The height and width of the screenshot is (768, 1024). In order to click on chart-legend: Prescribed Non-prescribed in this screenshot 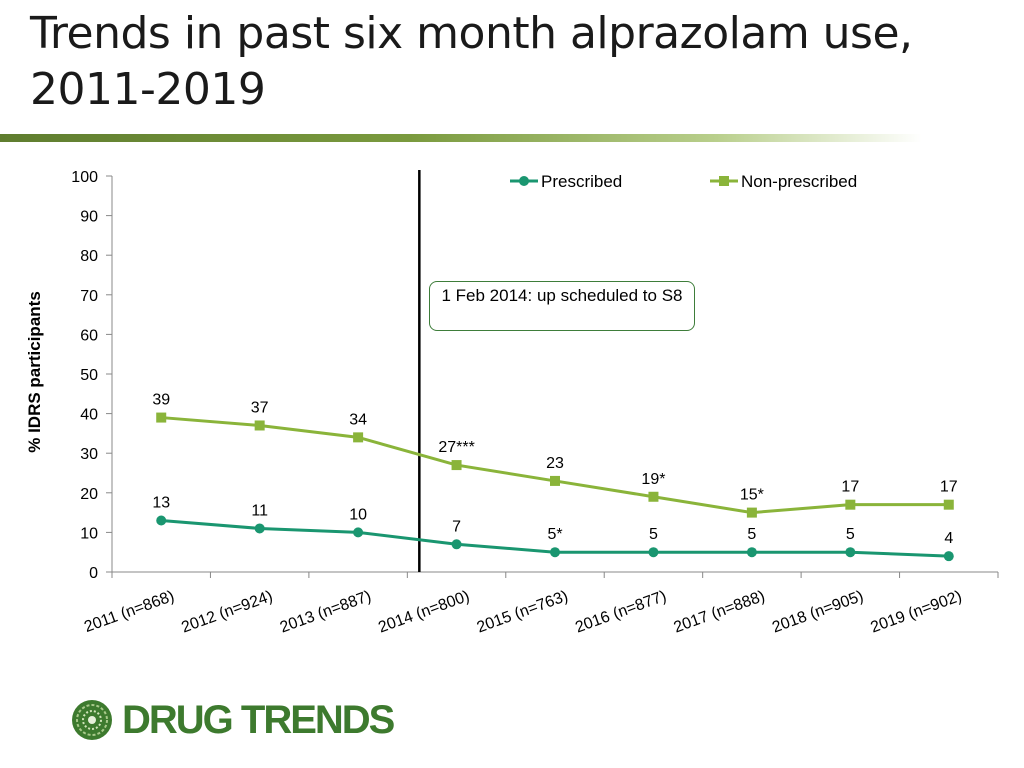, I will do `click(683, 181)`.